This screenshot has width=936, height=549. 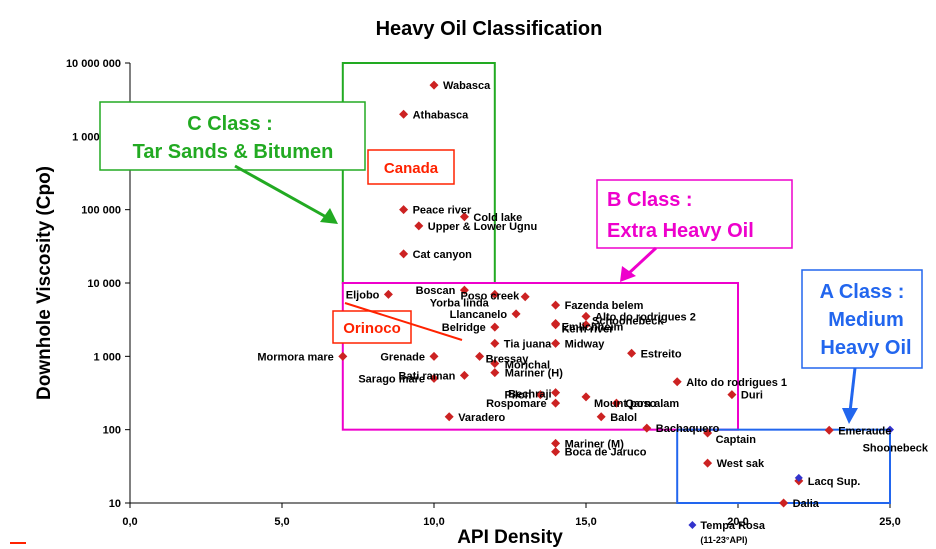 I want to click on label-cat-canyon: Cat canyon, so click(x=443, y=255).